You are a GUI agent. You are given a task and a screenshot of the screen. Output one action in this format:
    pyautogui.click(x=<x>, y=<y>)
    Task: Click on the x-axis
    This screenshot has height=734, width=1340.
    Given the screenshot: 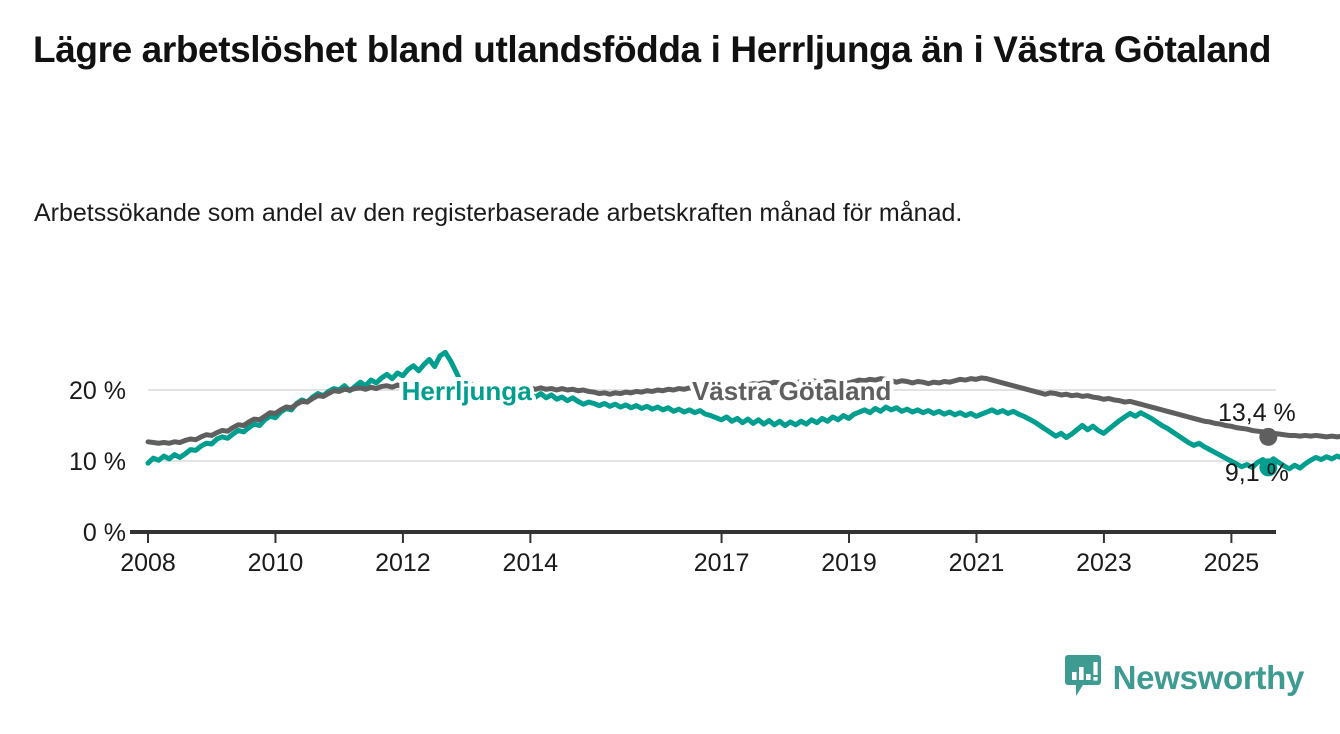 What is the action you would take?
    pyautogui.click(x=703, y=536)
    